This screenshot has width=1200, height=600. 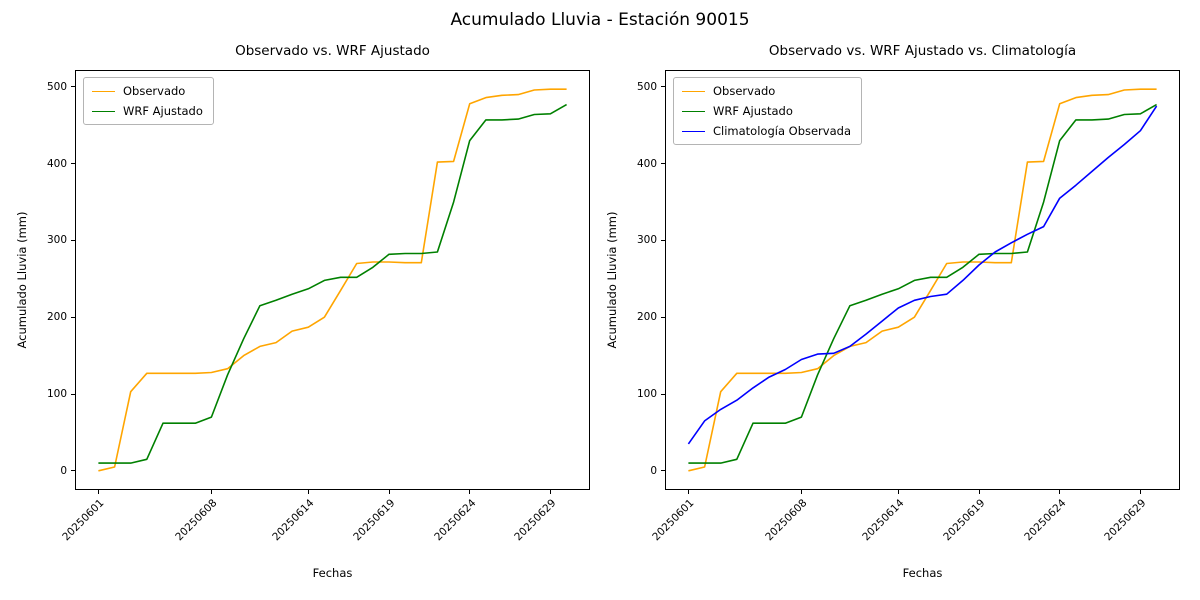 What do you see at coordinates (600, 20) in the screenshot?
I see `figure-title: Acumulado Lluvia - Estación 90015` at bounding box center [600, 20].